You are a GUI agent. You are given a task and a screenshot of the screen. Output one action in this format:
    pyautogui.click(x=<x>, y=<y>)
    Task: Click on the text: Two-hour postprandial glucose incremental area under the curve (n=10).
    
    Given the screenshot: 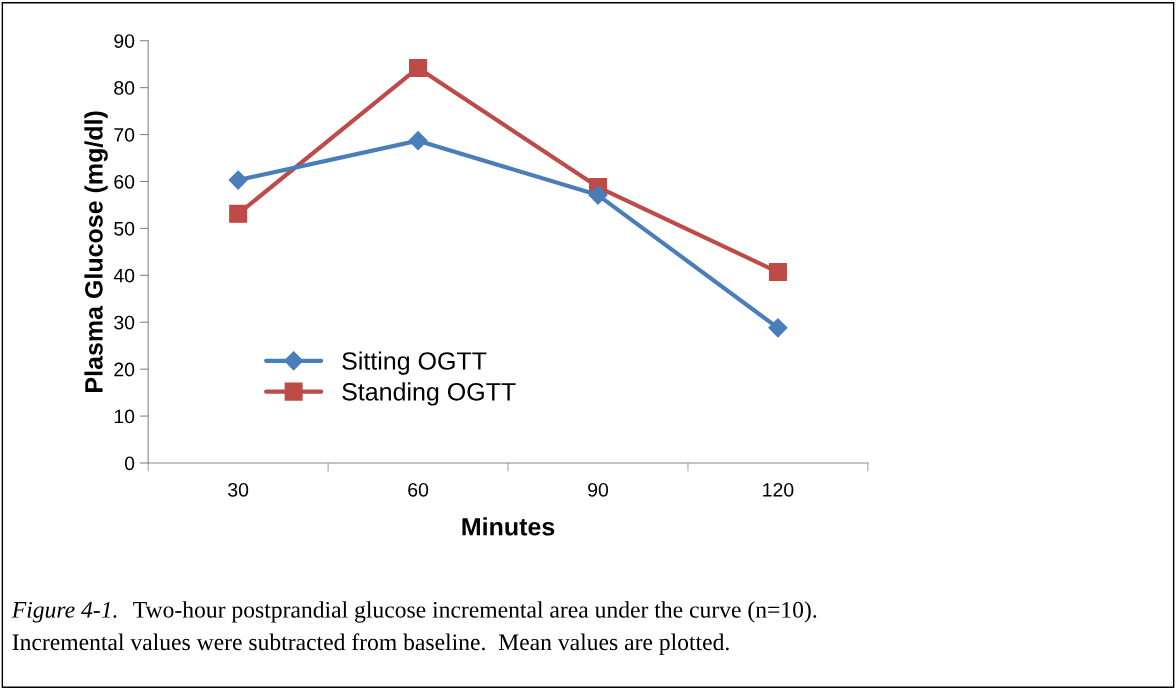 What is the action you would take?
    pyautogui.click(x=475, y=612)
    